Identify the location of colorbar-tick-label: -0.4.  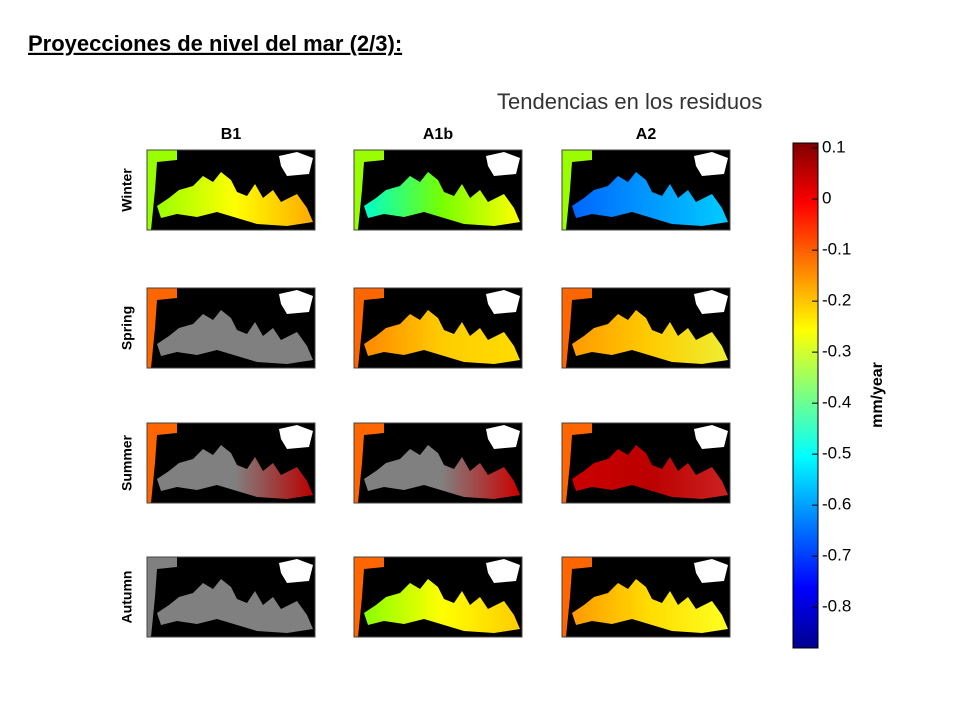
(836, 402).